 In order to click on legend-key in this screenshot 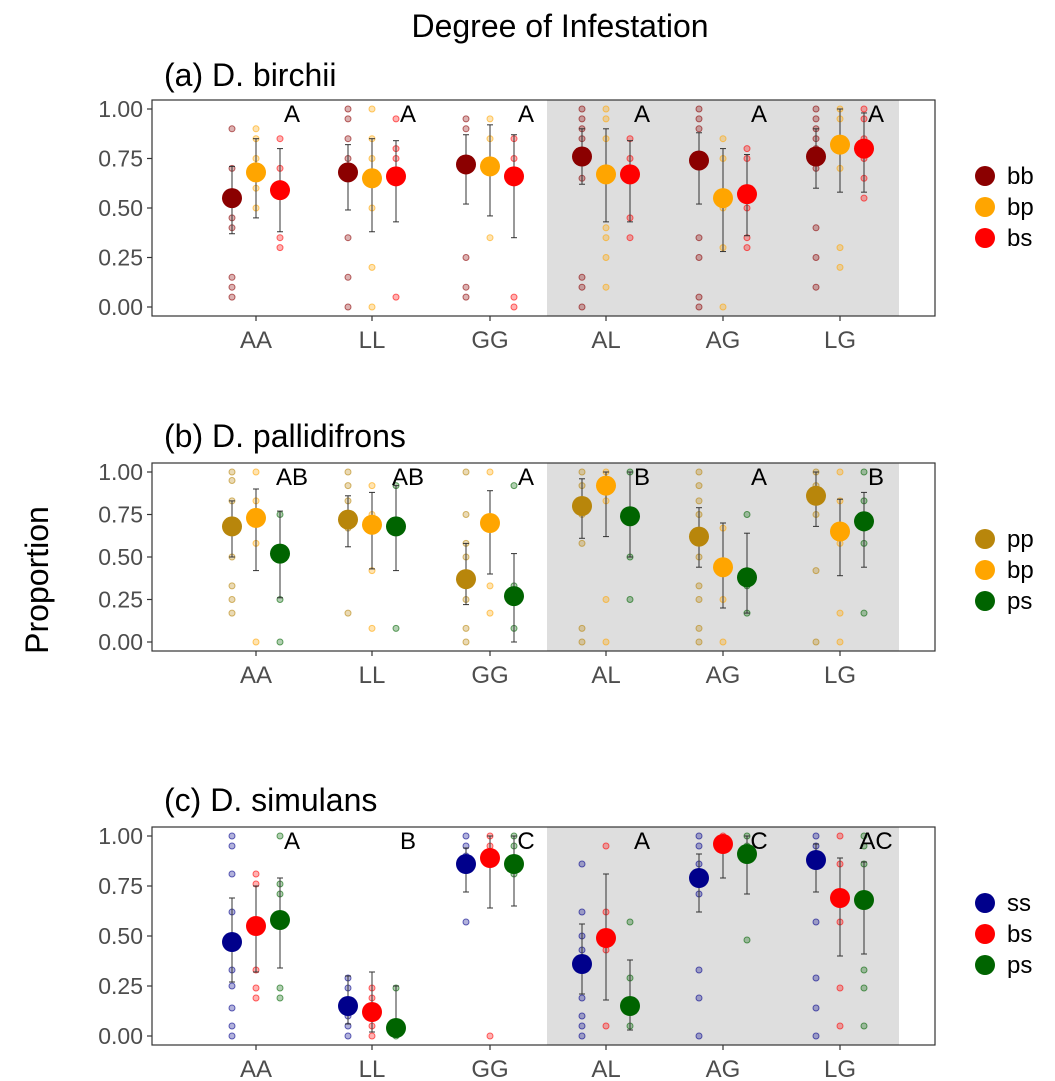, I will do `click(985, 965)`.